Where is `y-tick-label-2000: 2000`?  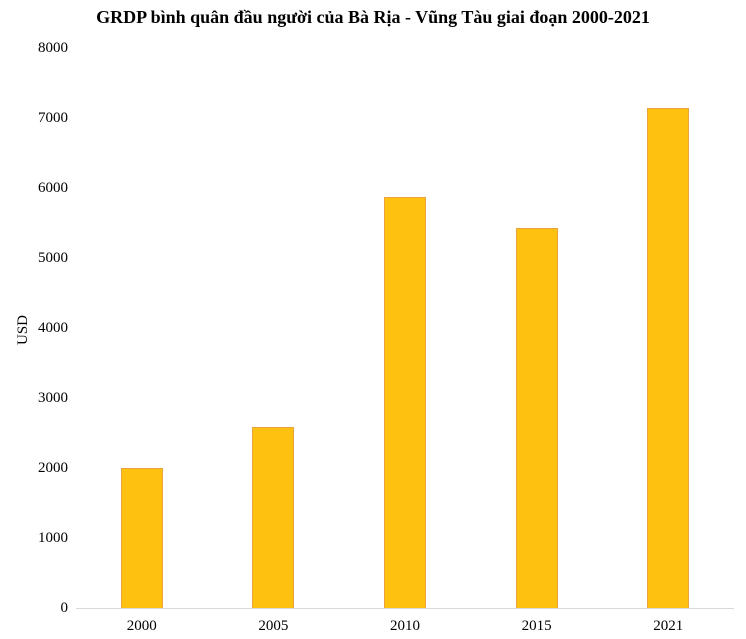
y-tick-label-2000: 2000 is located at coordinates (53, 468).